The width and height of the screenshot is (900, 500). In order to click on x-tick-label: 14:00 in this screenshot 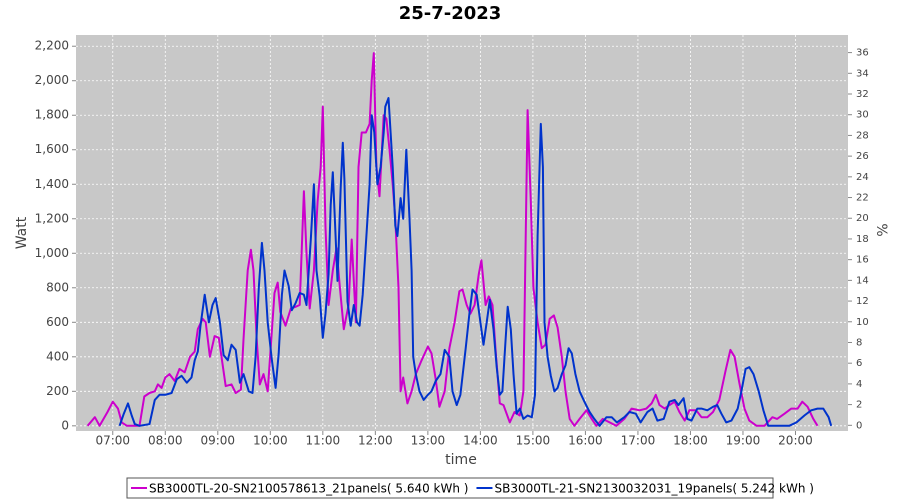, I will do `click(480, 441)`.